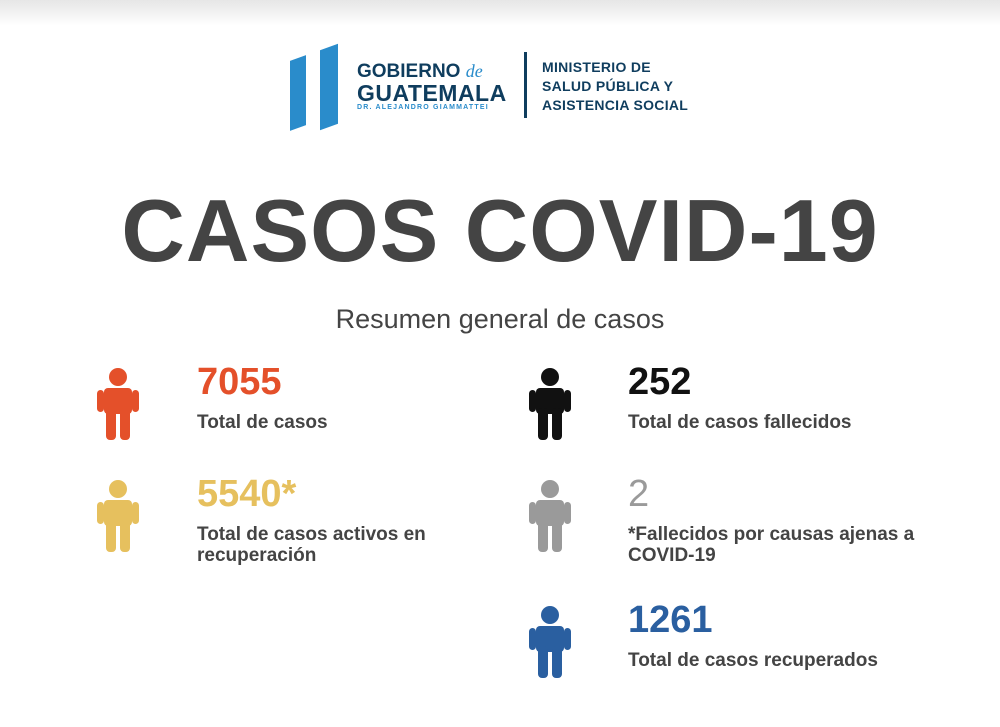  What do you see at coordinates (639, 494) in the screenshot?
I see `stat-value: 2` at bounding box center [639, 494].